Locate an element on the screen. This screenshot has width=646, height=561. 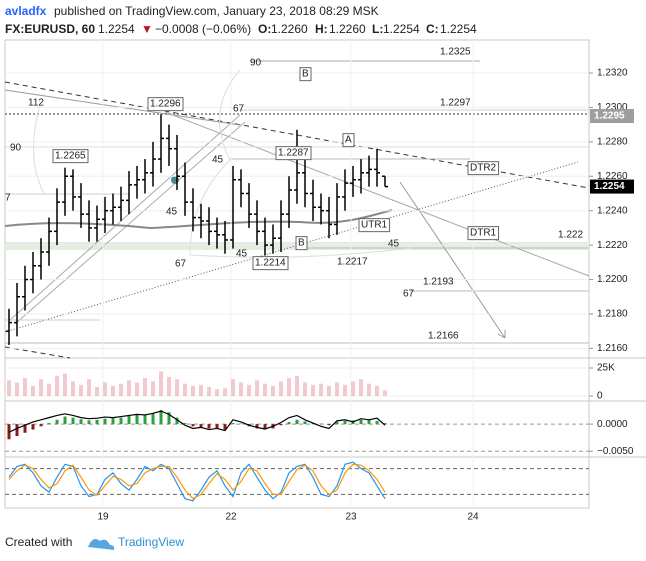
last: 1.2254 is located at coordinates (116, 29).